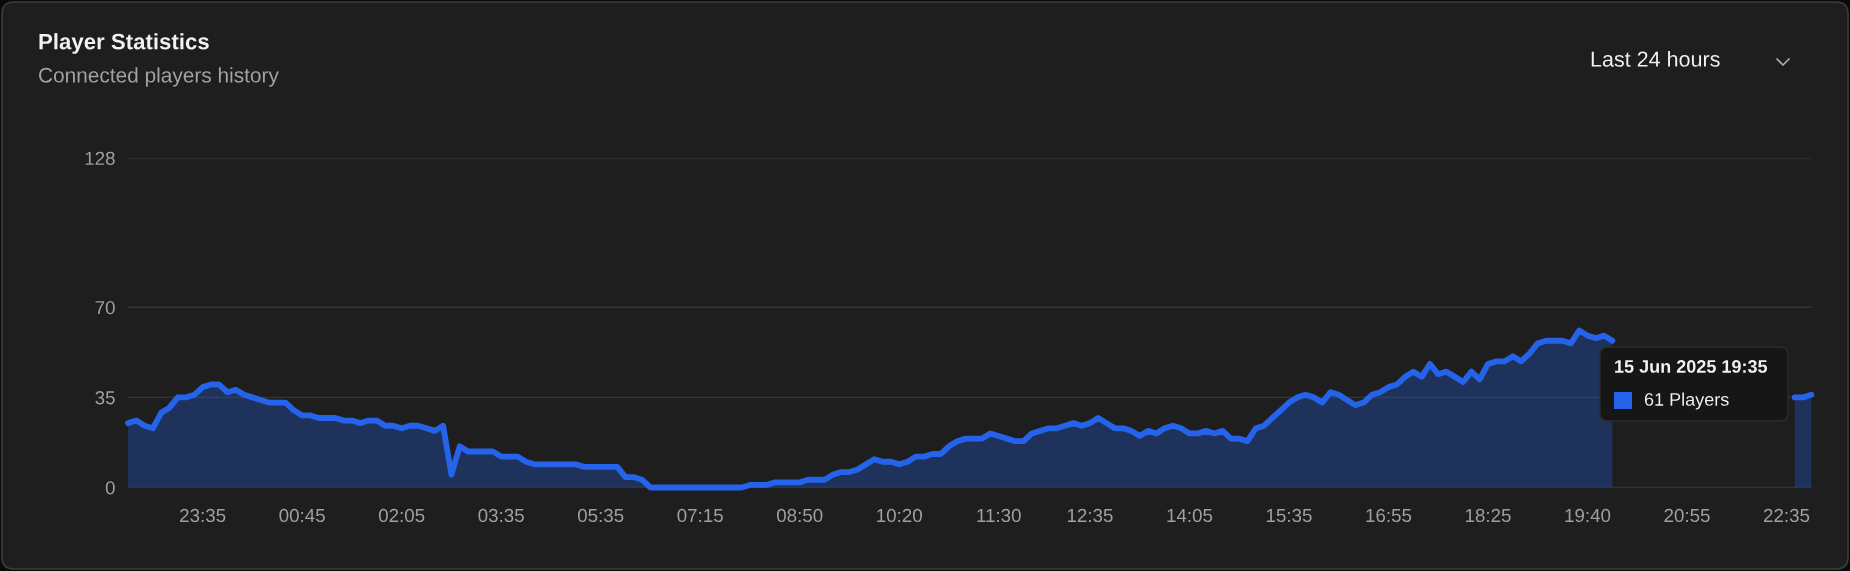 The image size is (1850, 571). What do you see at coordinates (203, 515) in the screenshot?
I see `x-tick-label: 23:35` at bounding box center [203, 515].